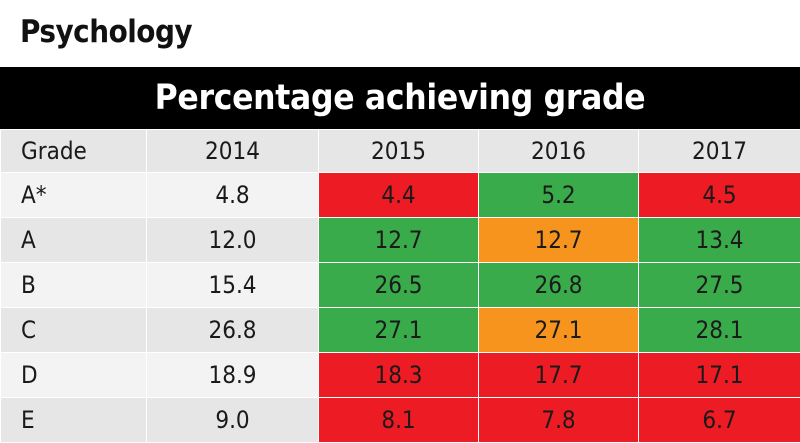 The height and width of the screenshot is (443, 800). I want to click on value-cell-2014: 15.4, so click(233, 285).